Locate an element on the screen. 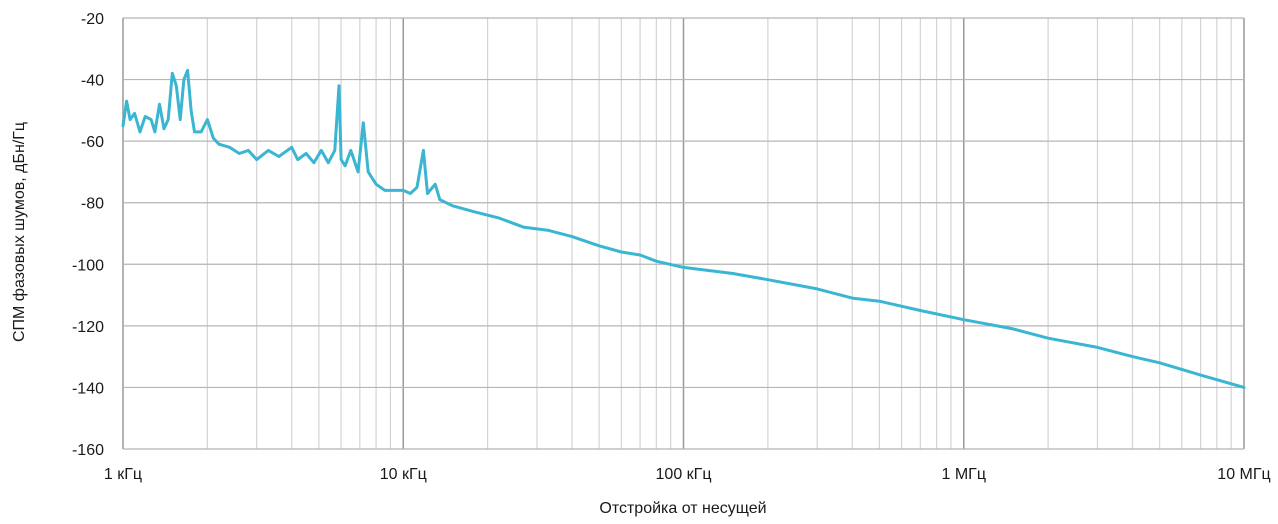 This screenshot has width=1278, height=524. y-tick-label: -20 is located at coordinates (92, 19).